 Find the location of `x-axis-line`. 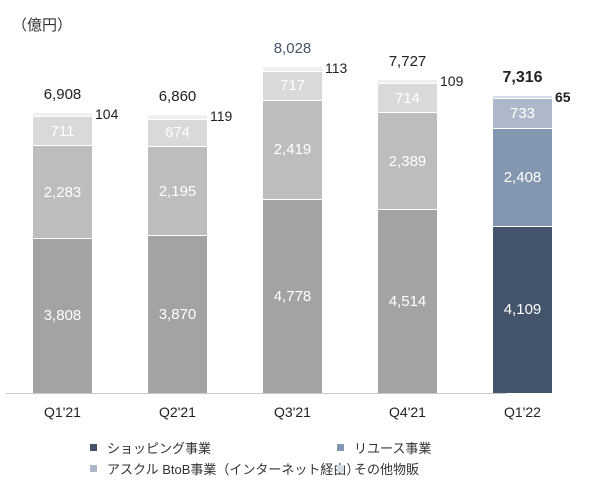

x-axis-line is located at coordinates (256, 393).